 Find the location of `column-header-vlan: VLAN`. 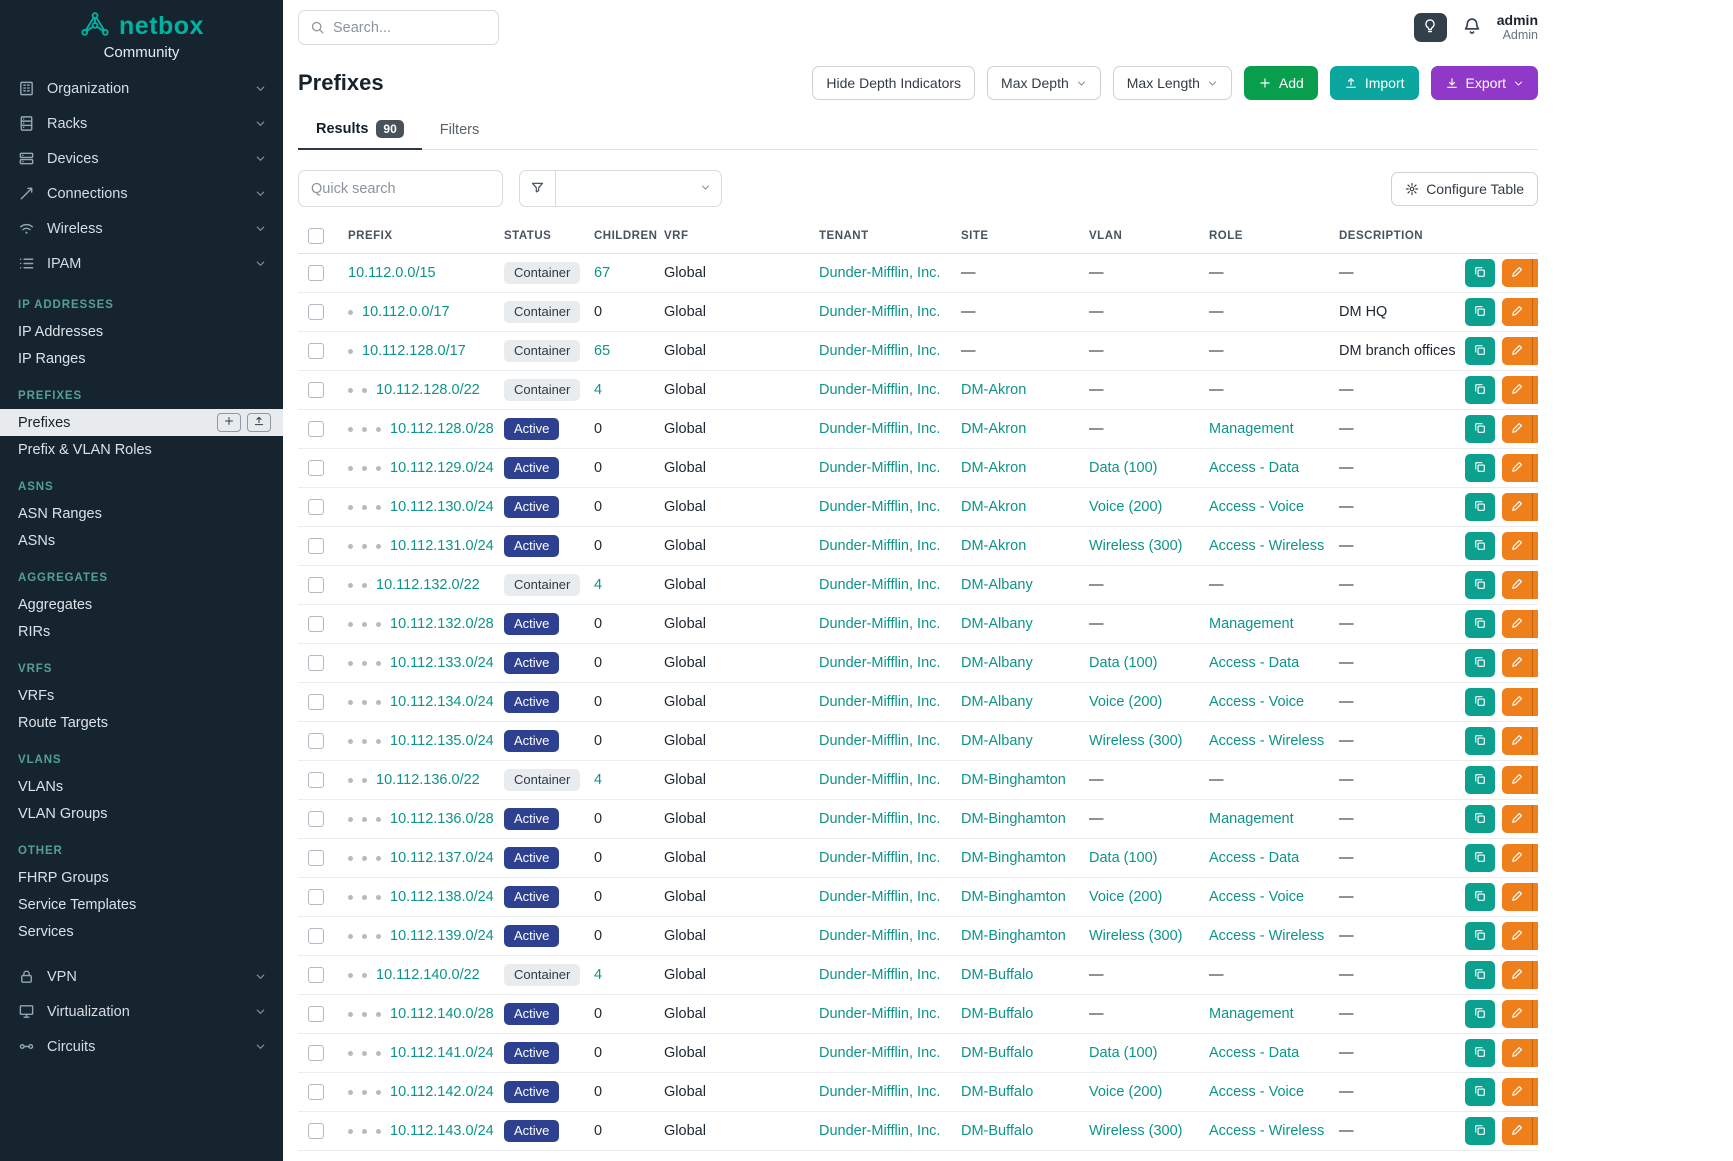

column-header-vlan: VLAN is located at coordinates (1139, 236).